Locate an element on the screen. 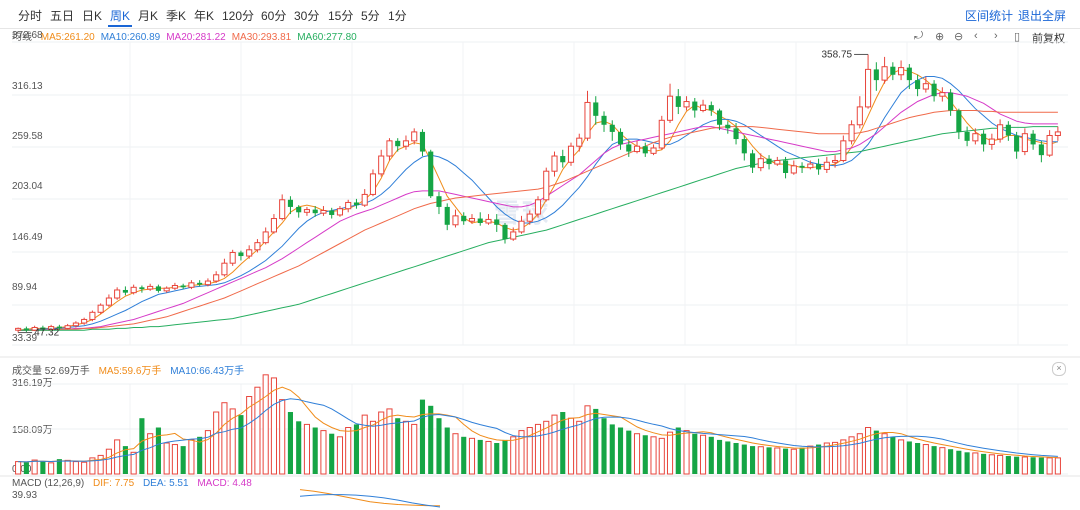 The width and height of the screenshot is (1080, 510). tab-3: 周K is located at coordinates (120, 16).